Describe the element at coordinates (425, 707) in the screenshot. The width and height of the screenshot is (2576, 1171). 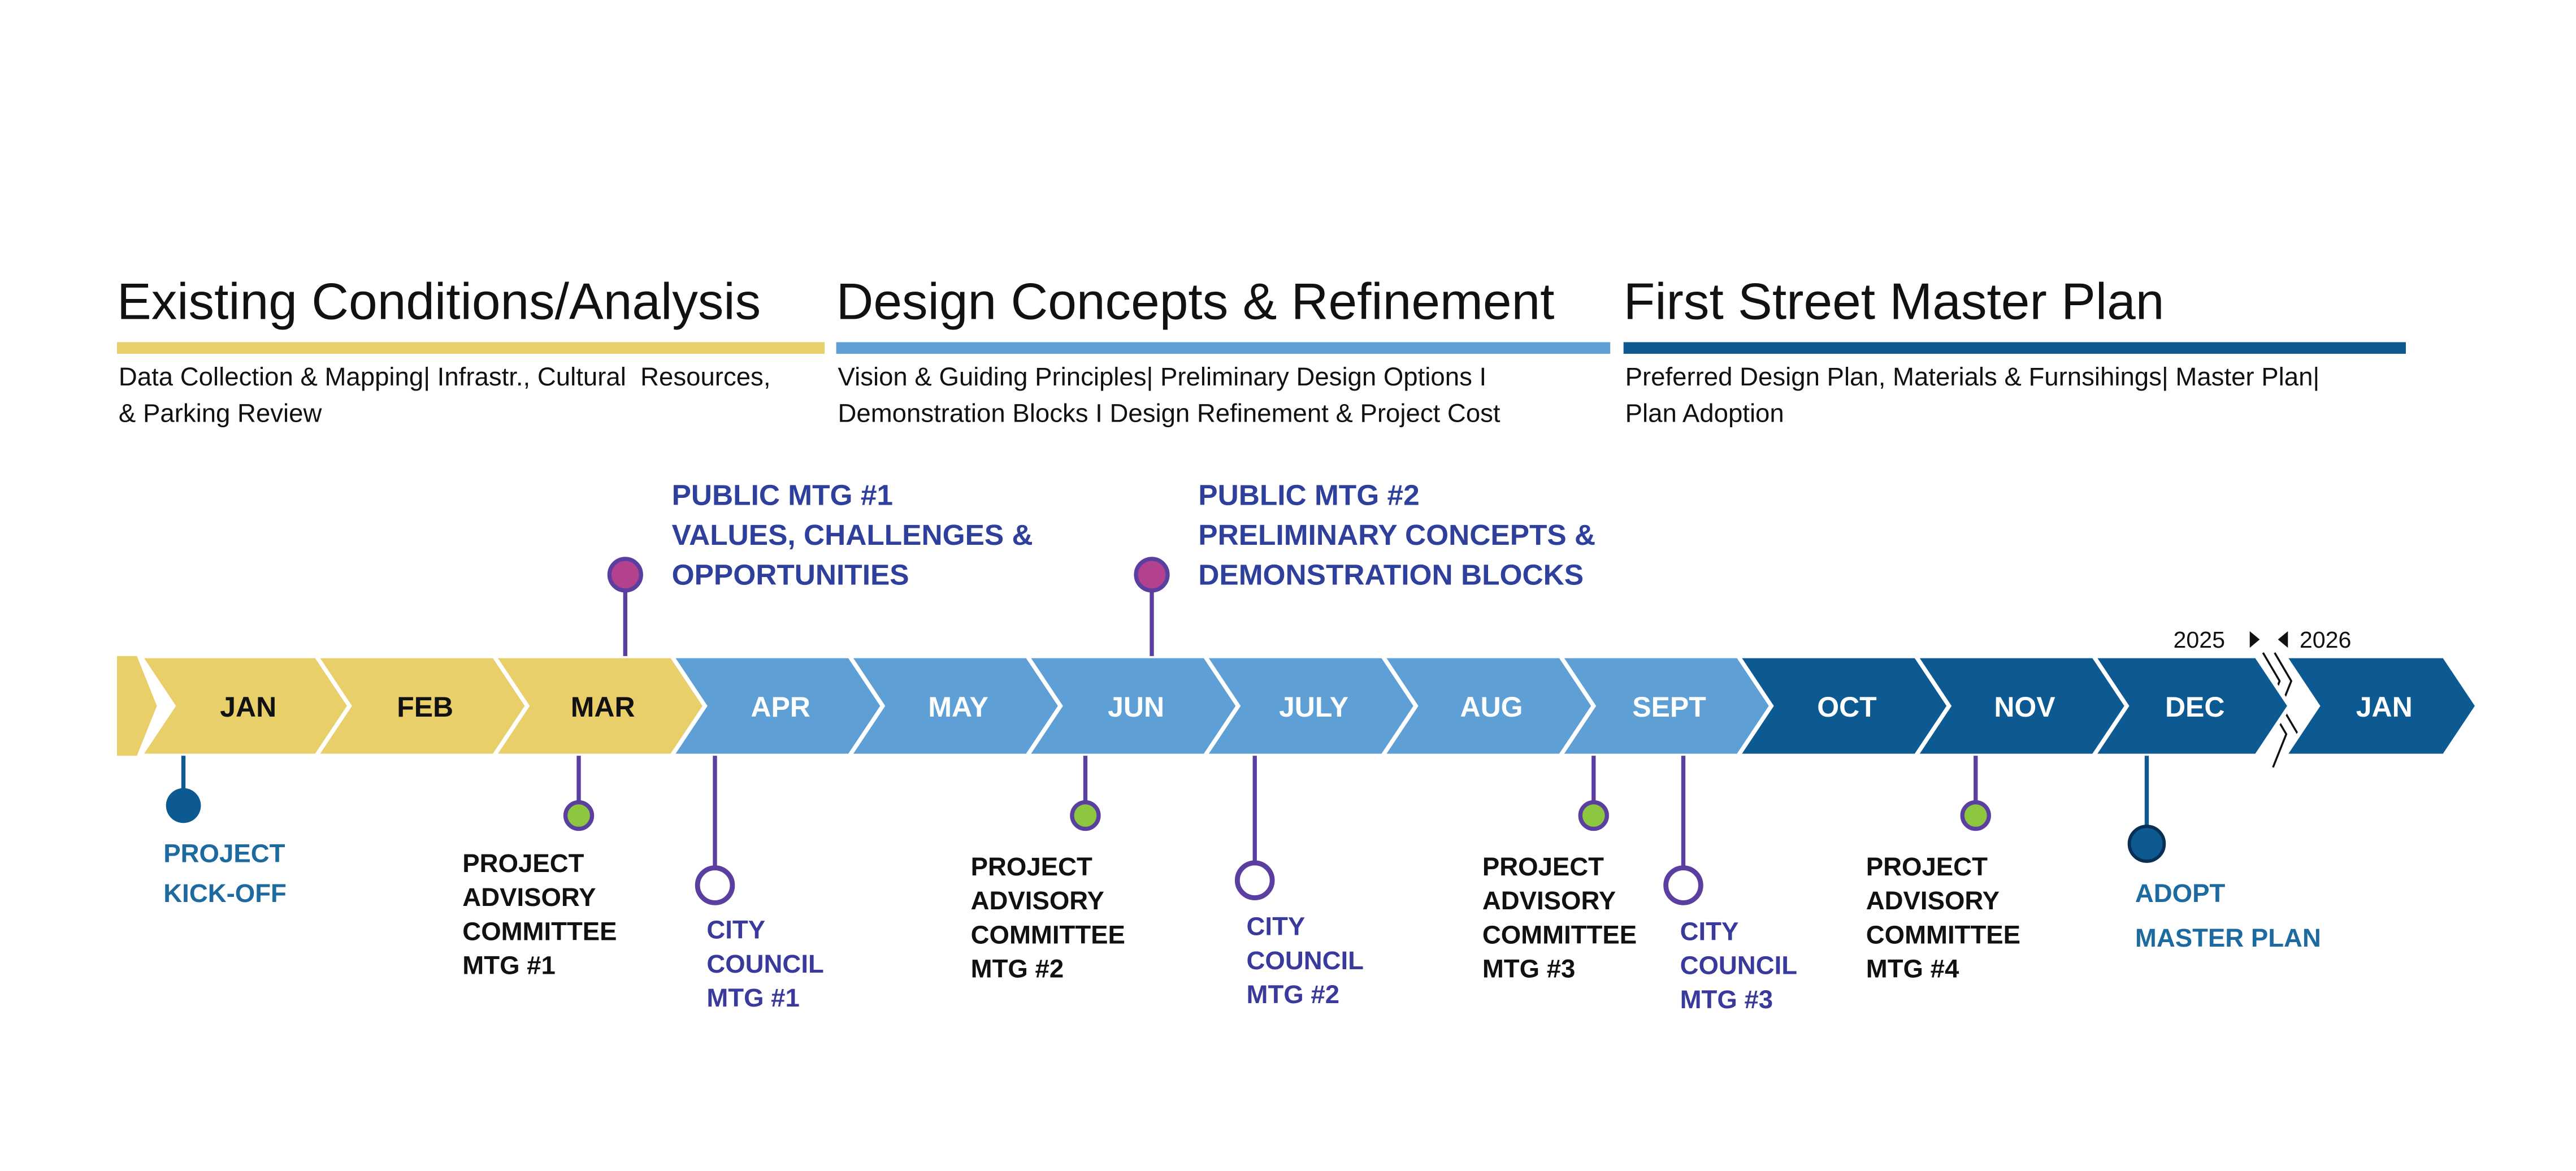
I see `month-label: FEB` at that location.